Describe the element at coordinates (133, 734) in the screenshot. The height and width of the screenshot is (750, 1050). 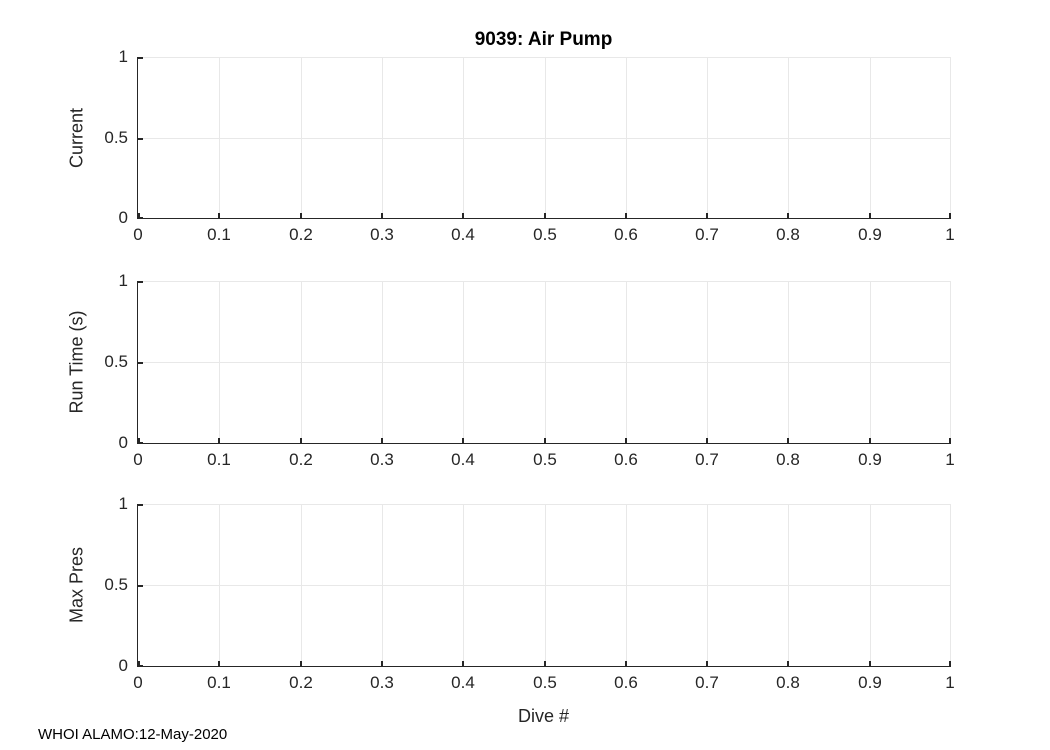
I see `footer-annotation: WHOI ALAMO:12-May-2020` at that location.